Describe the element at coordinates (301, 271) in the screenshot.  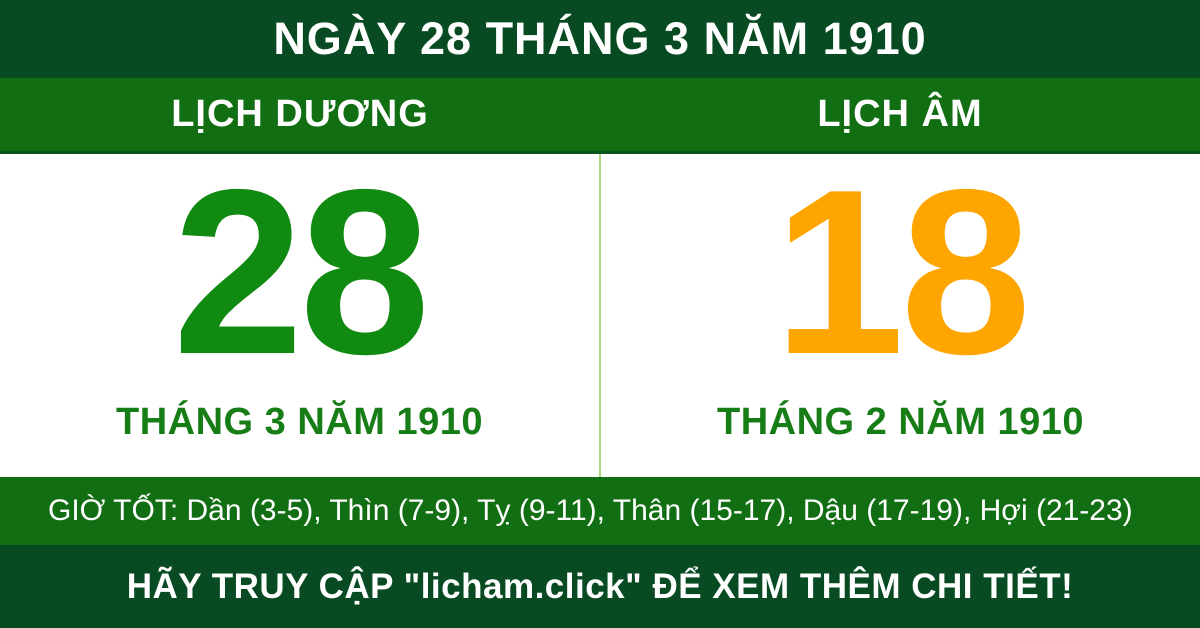
I see `solar-day-number: 28` at that location.